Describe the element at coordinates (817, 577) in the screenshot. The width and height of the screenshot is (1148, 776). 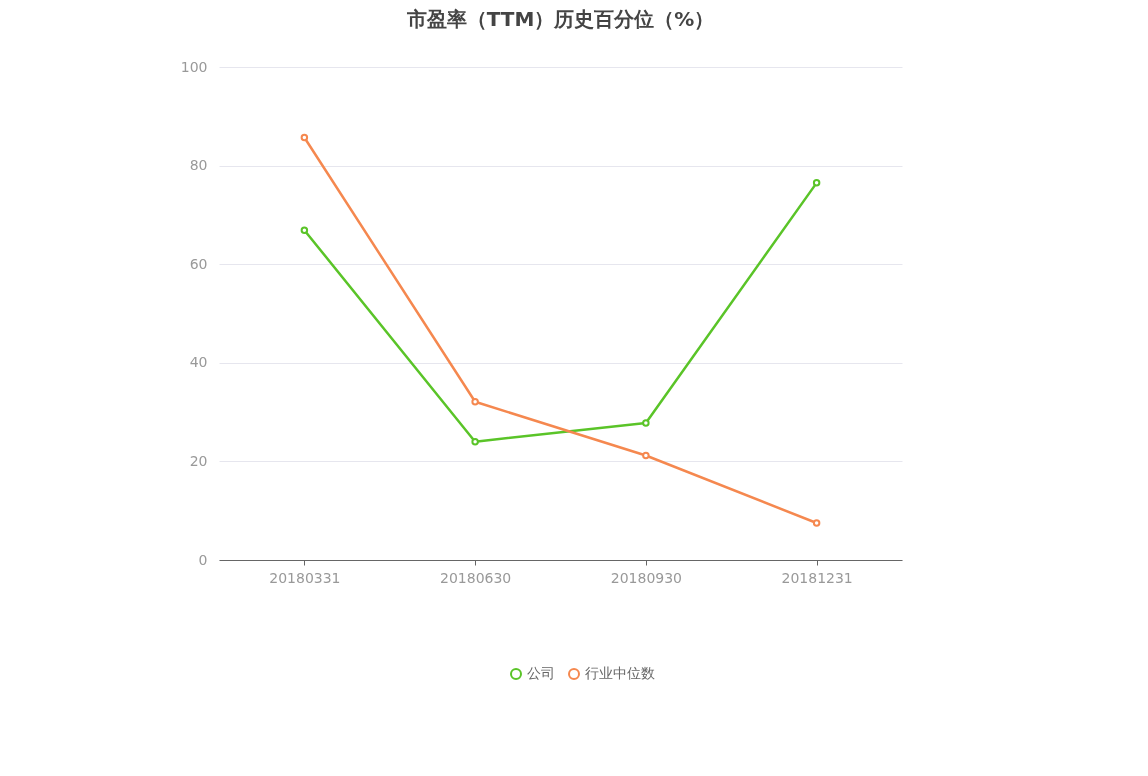
I see `x-tick-label: 20181231` at that location.